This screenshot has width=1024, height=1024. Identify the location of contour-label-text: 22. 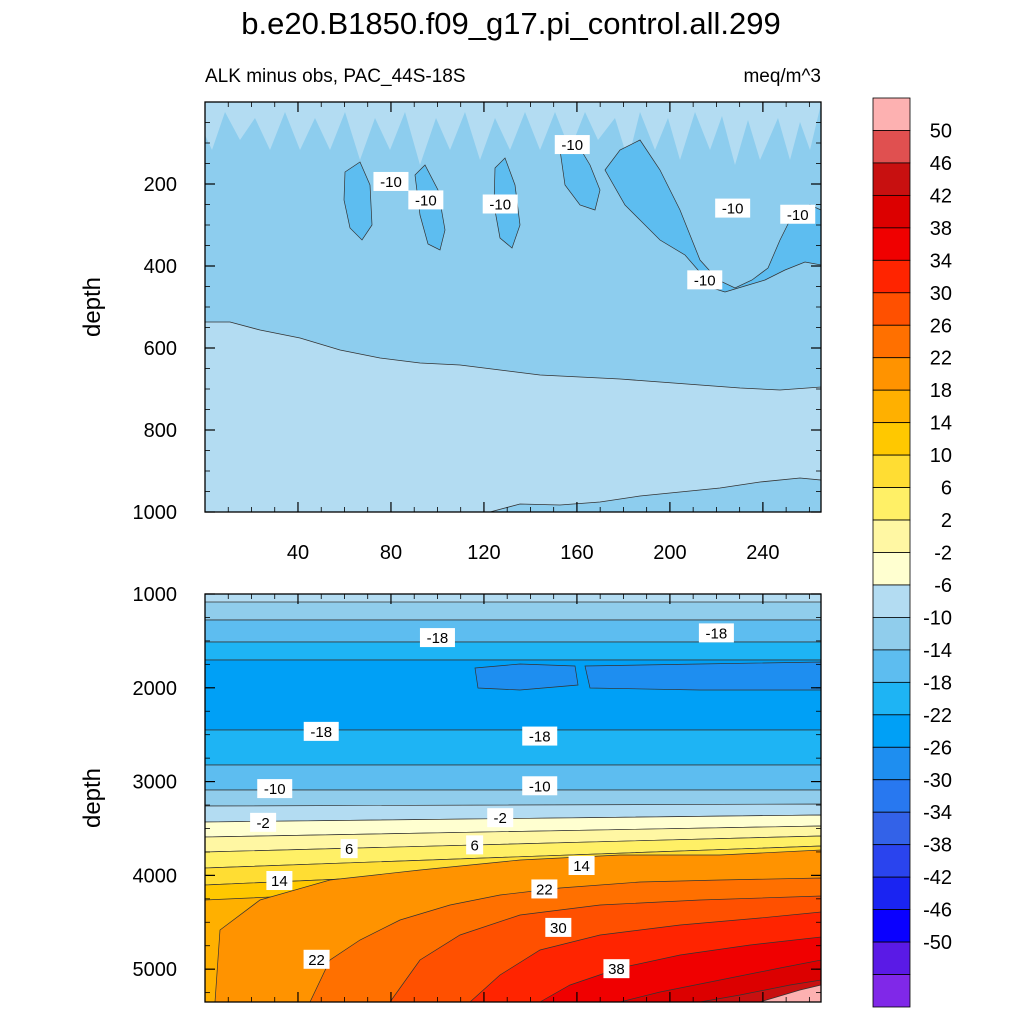
(544, 889).